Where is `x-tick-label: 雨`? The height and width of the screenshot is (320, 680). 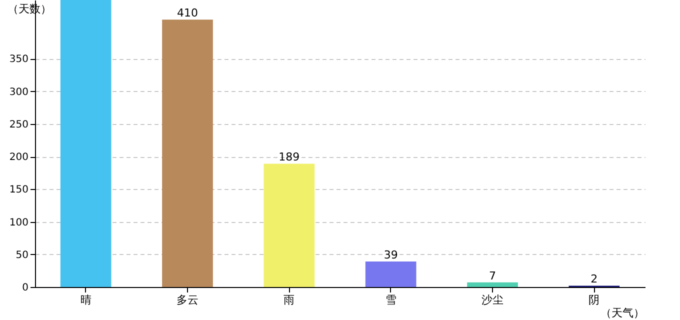
x-tick-label: 雨 is located at coordinates (289, 300).